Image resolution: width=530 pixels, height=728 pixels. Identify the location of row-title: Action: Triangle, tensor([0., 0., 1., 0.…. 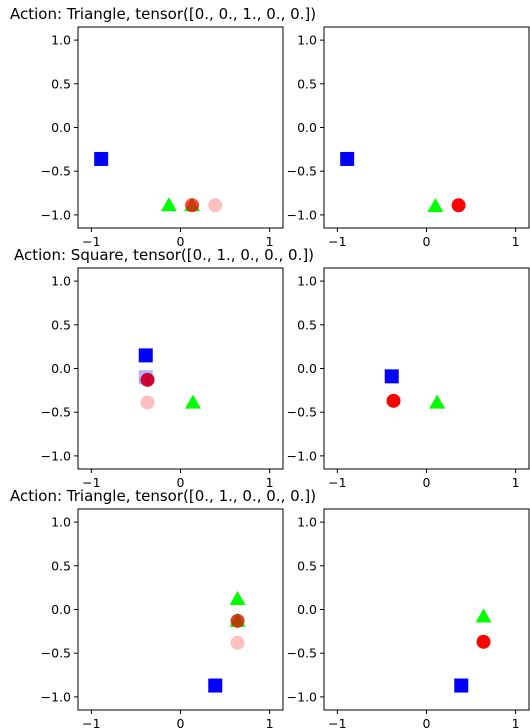
(163, 14).